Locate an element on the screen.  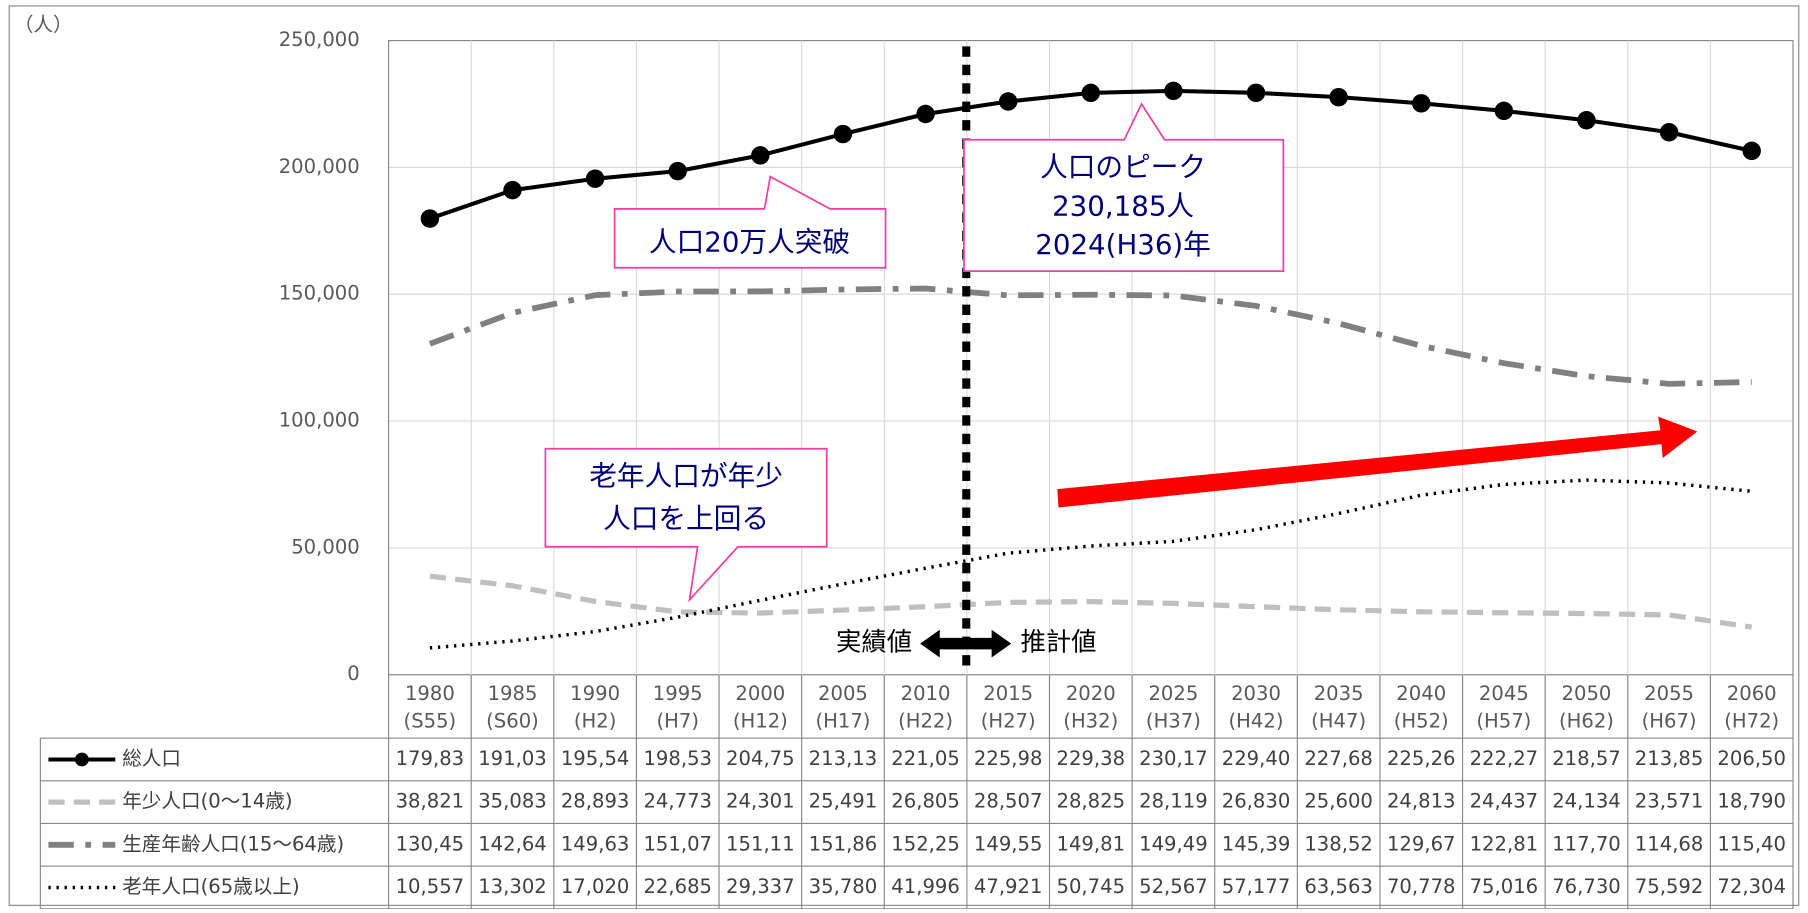
x-tick-label: 2050 is located at coordinates (1587, 693).